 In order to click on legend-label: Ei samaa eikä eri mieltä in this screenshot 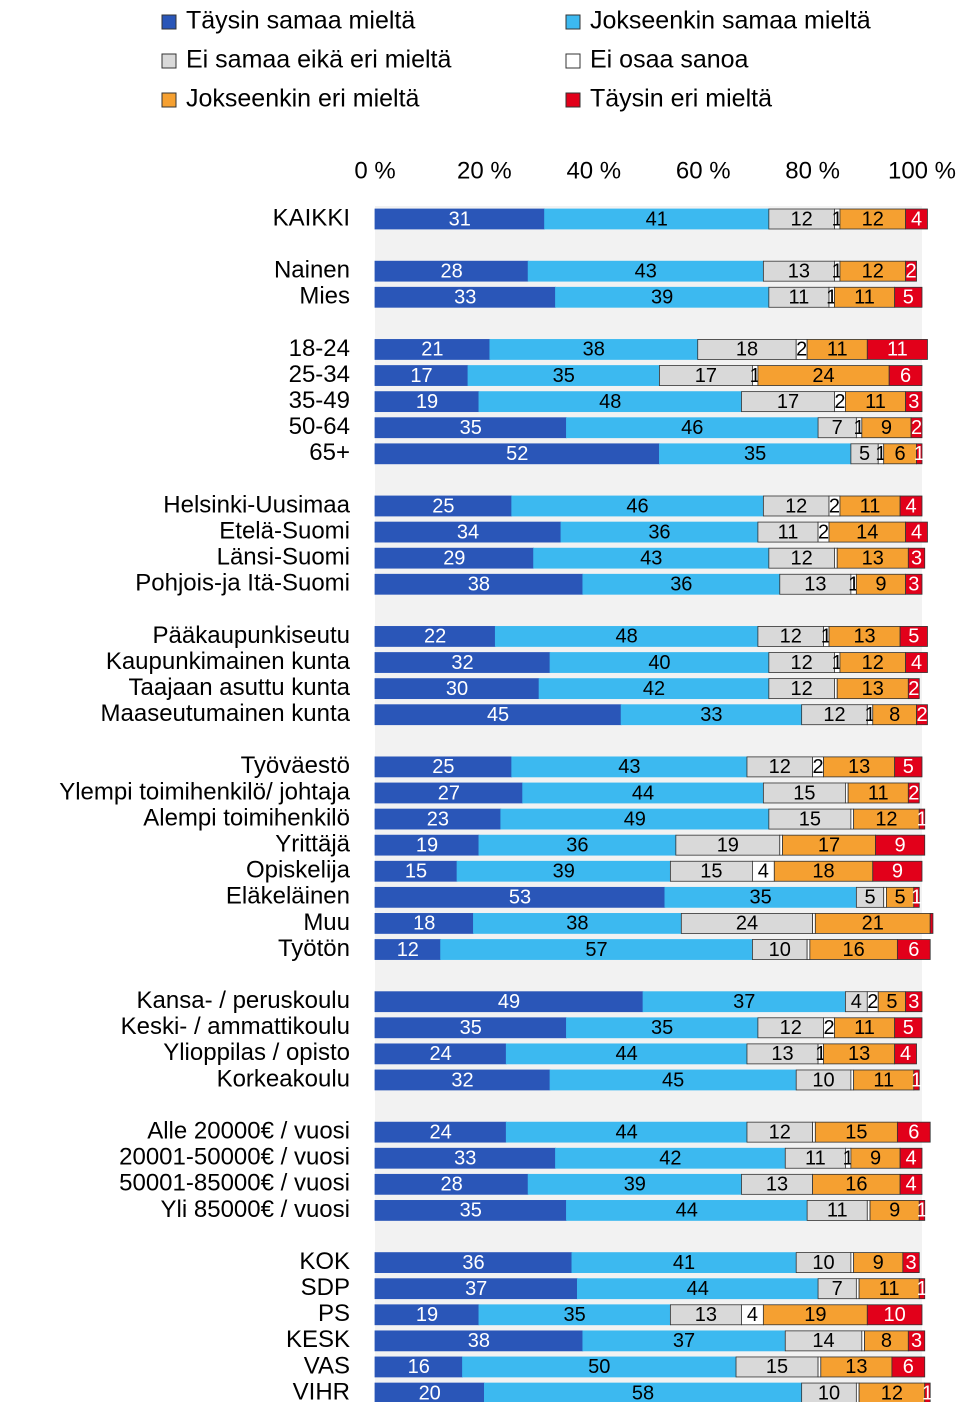, I will do `click(318, 60)`.